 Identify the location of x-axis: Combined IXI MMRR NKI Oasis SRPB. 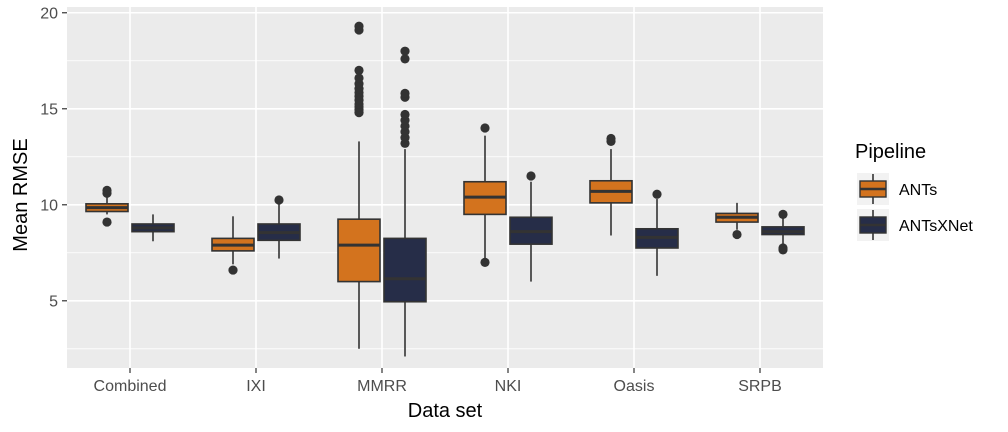
(438, 381).